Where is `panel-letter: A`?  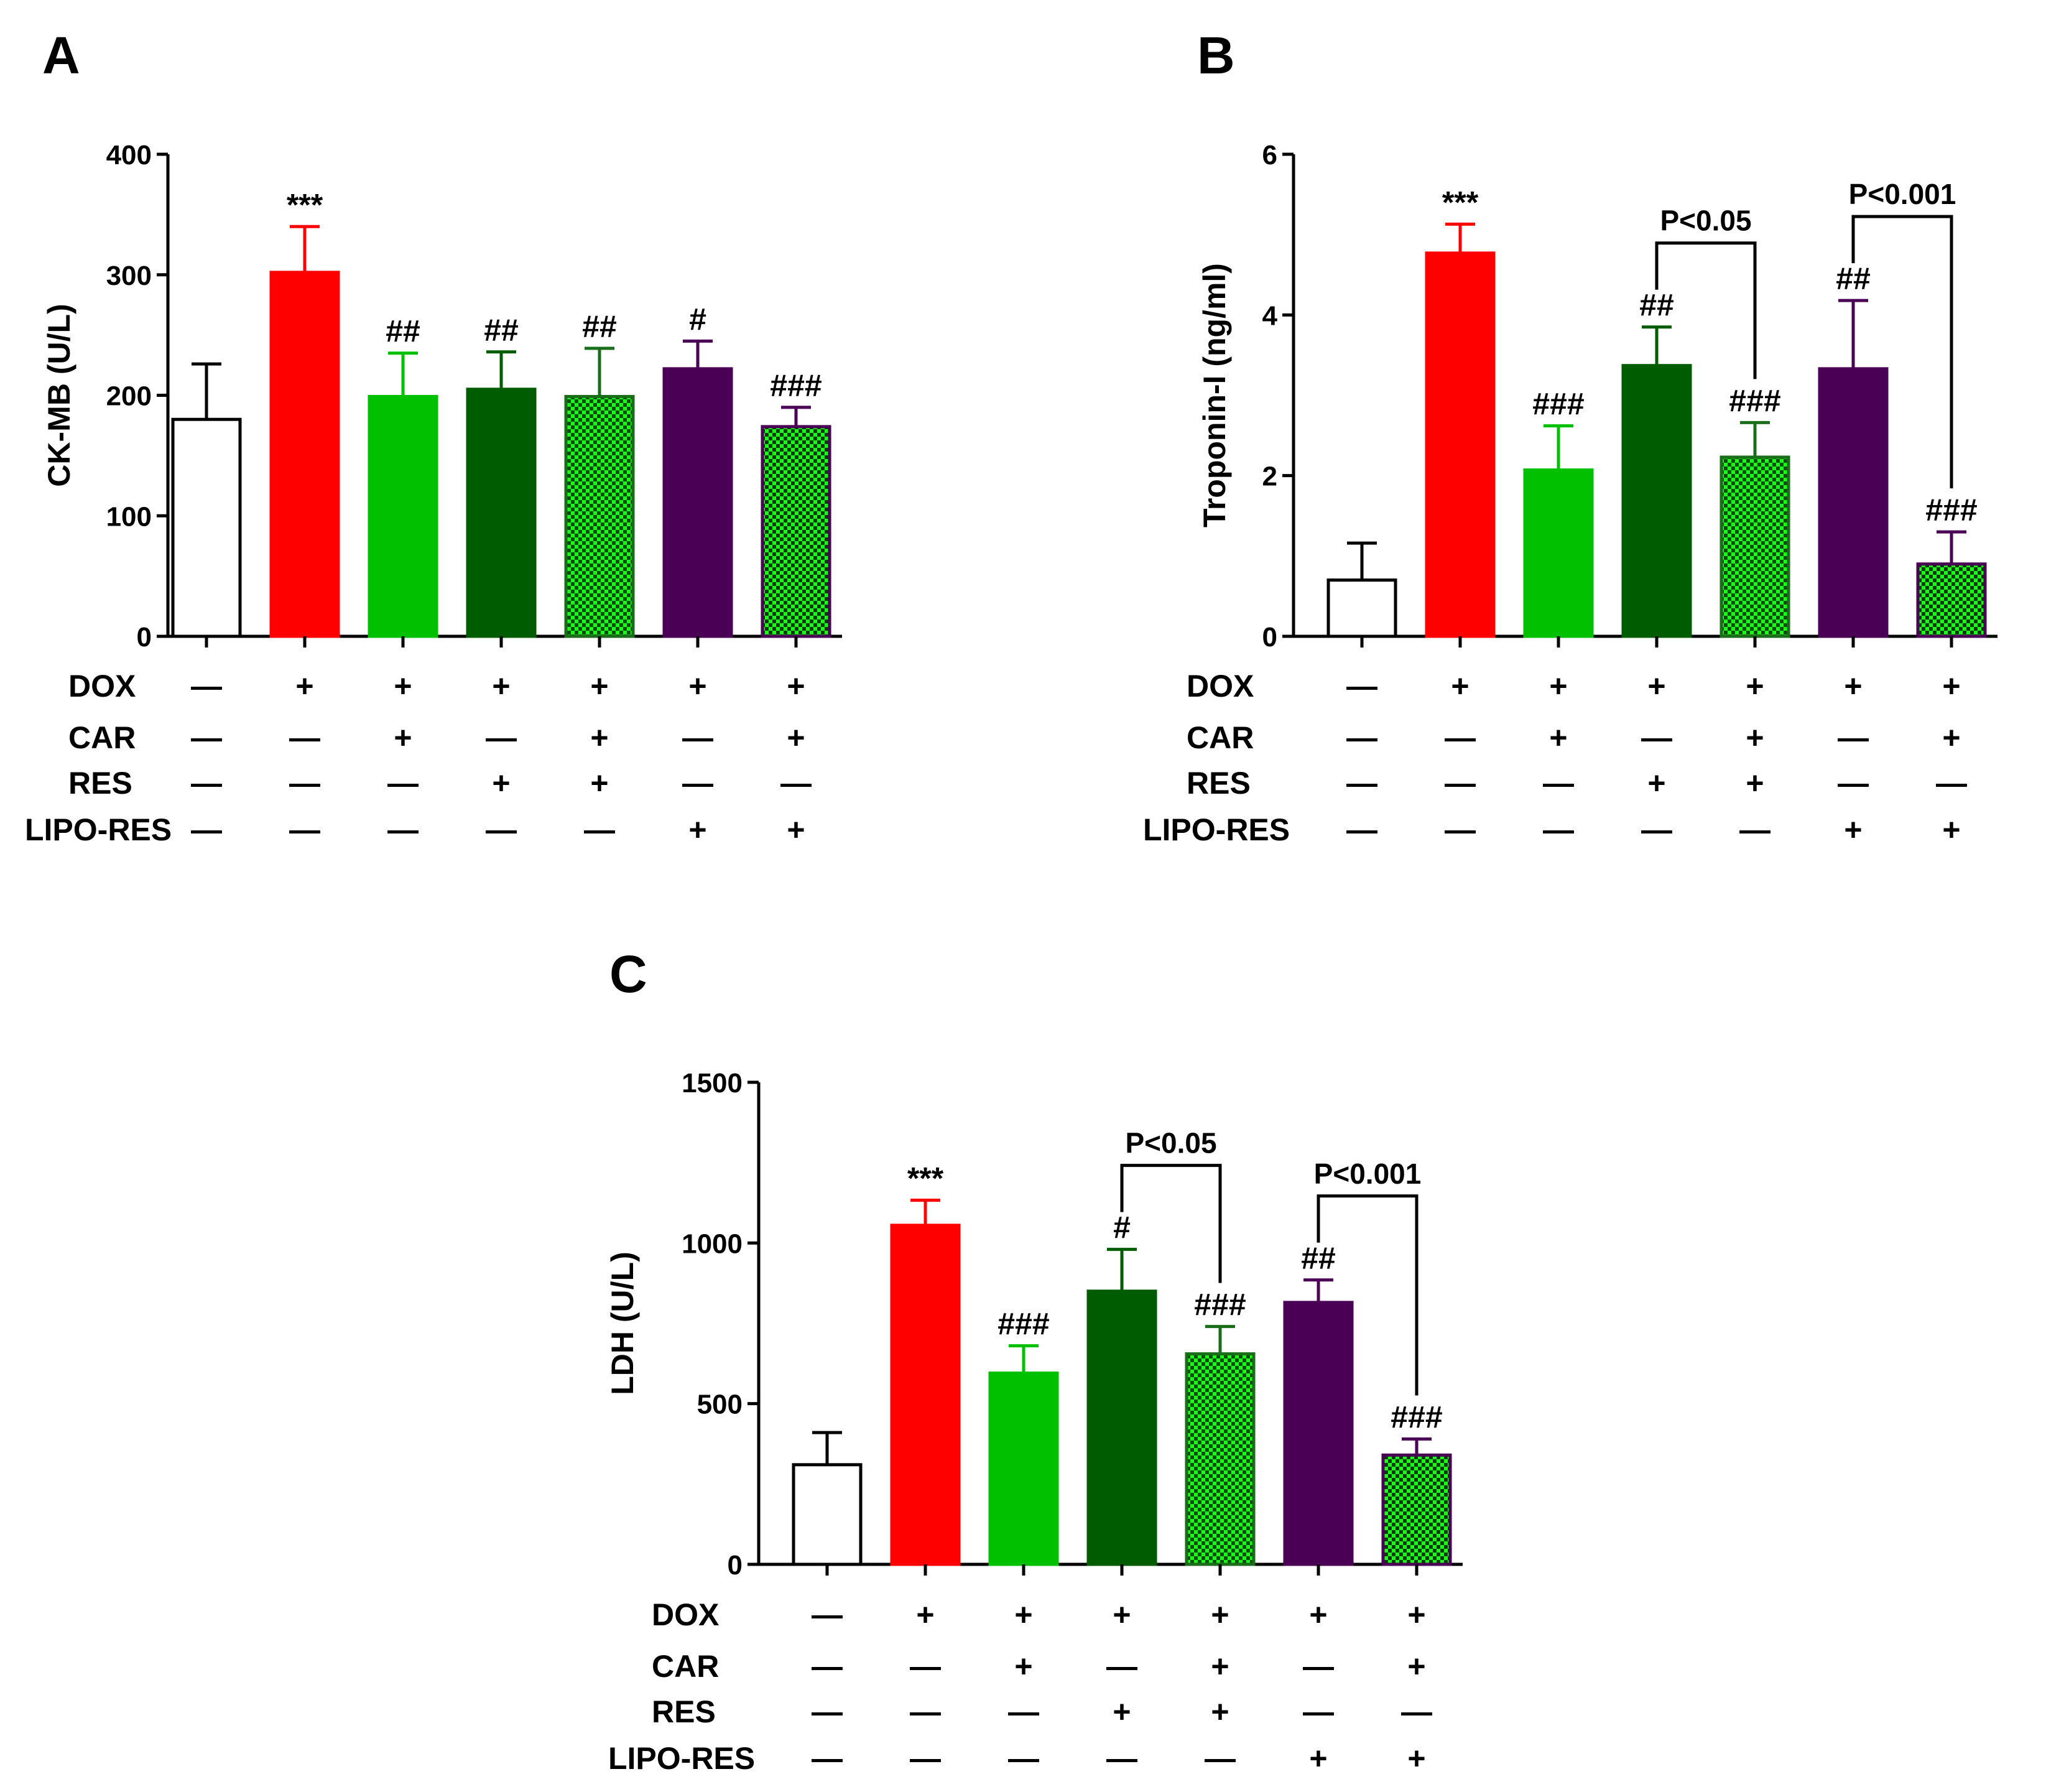
panel-letter: A is located at coordinates (61, 56).